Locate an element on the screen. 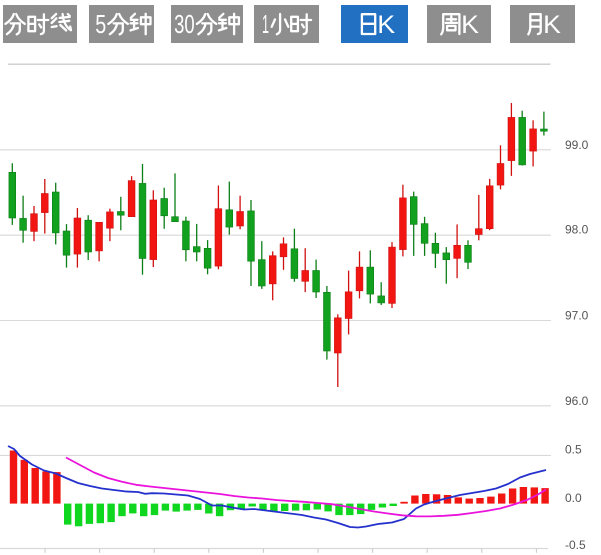 This screenshot has height=555, width=601. svg-text: 99.0 is located at coordinates (577, 145).